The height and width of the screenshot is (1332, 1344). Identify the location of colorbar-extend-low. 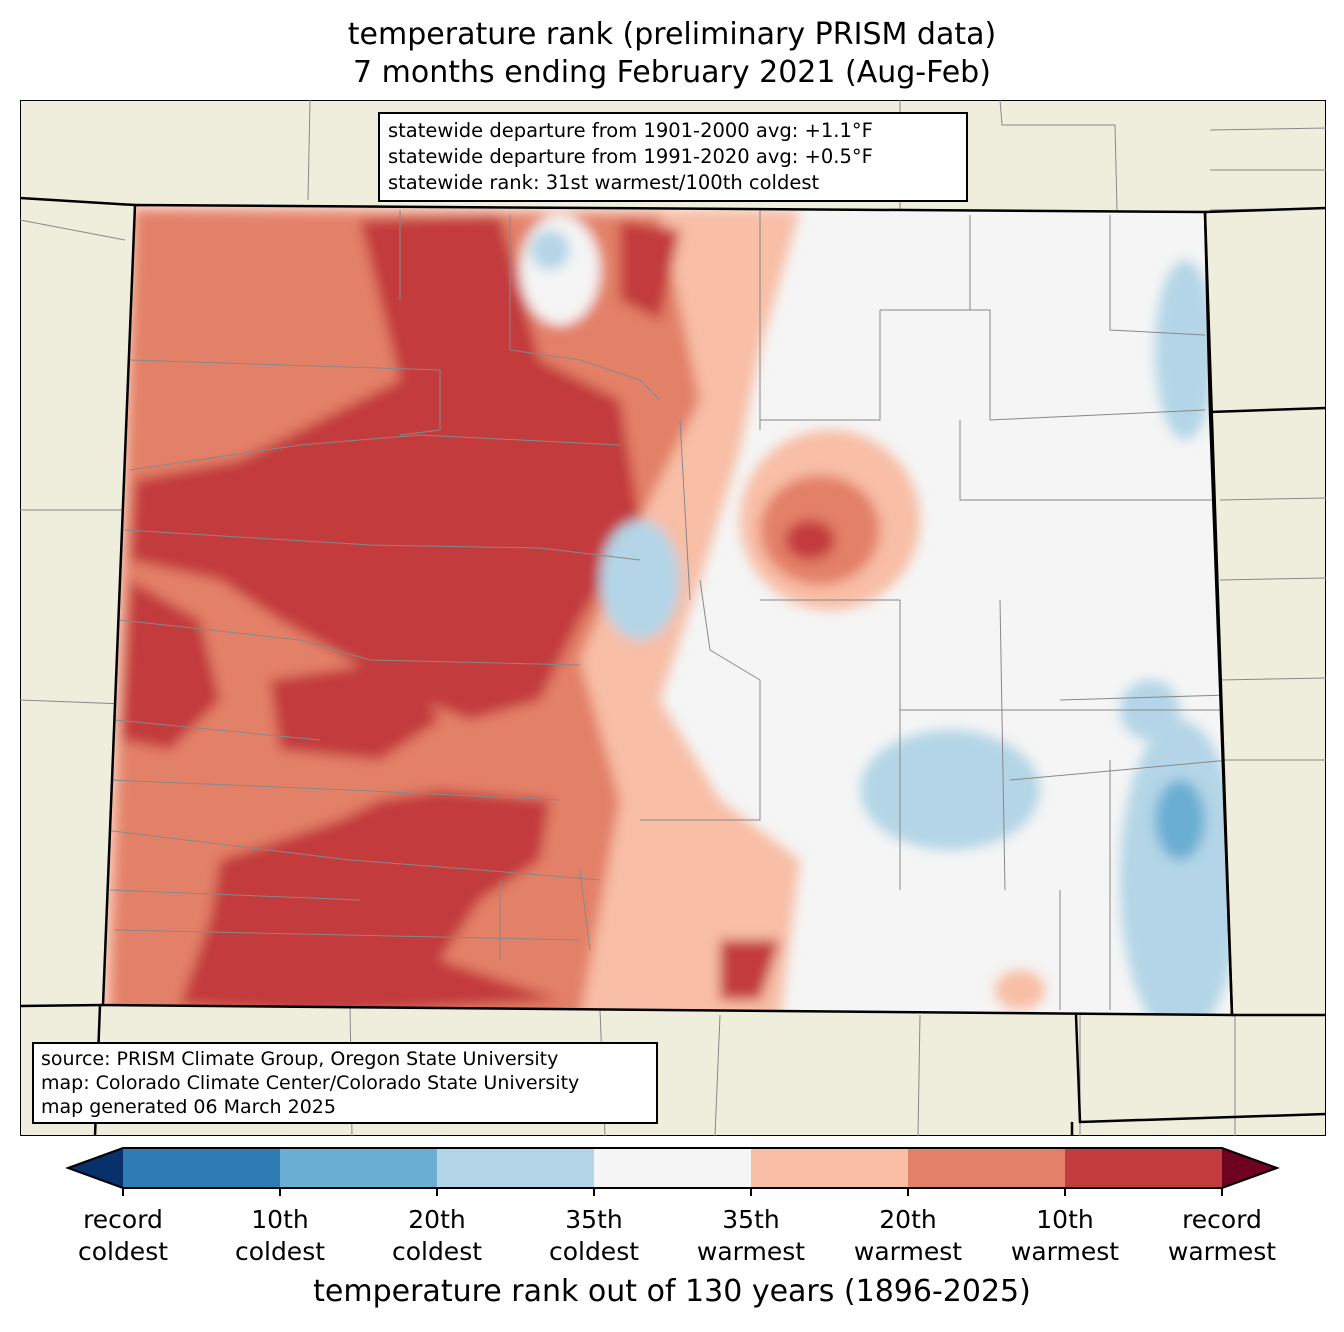
(95, 1168).